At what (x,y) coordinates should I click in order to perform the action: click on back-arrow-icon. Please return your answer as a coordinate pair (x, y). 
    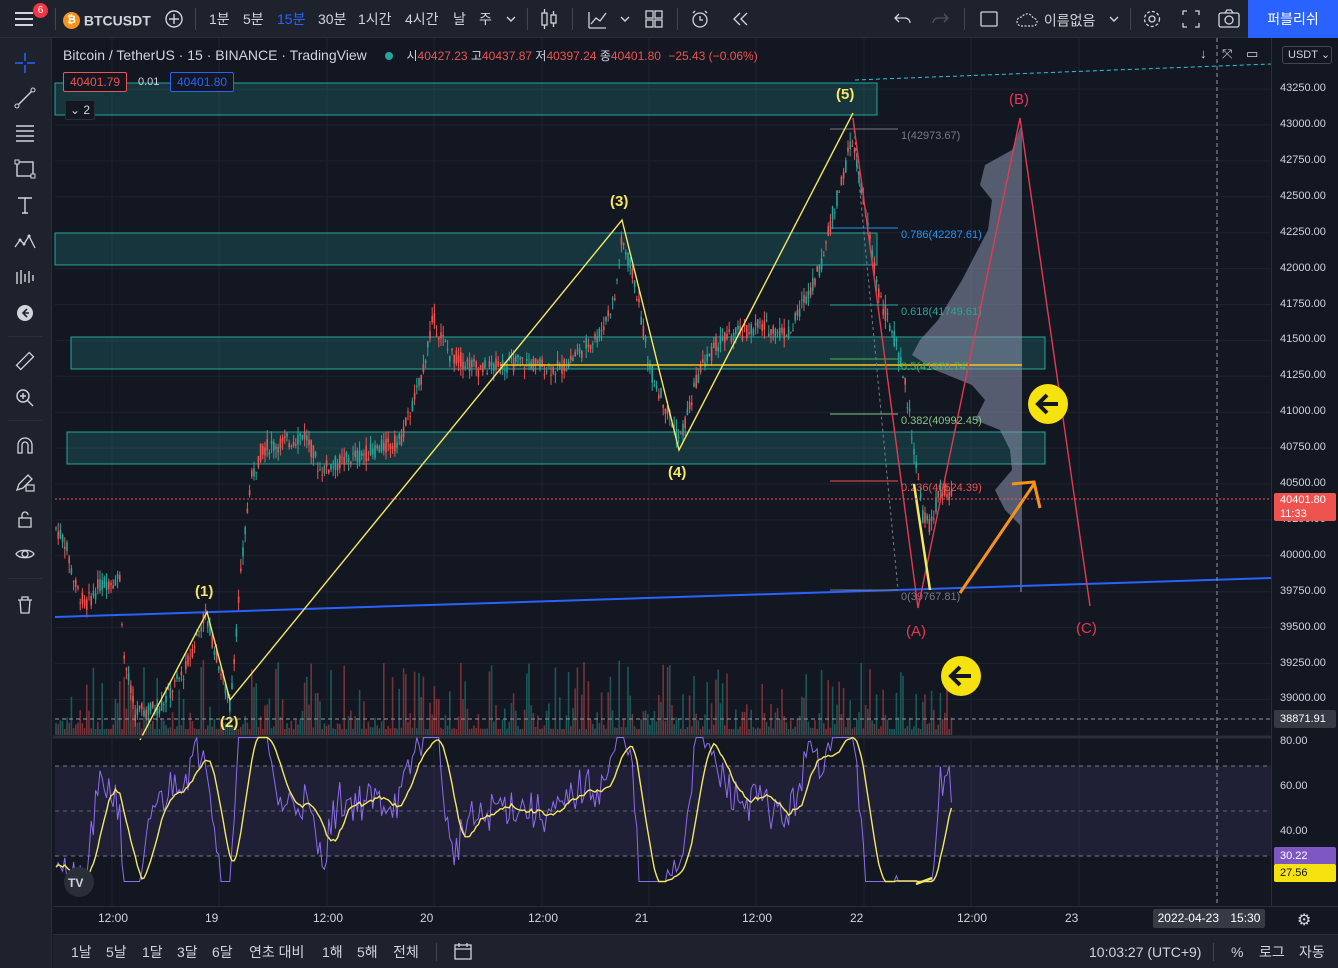
    Looking at the image, I should click on (25, 313).